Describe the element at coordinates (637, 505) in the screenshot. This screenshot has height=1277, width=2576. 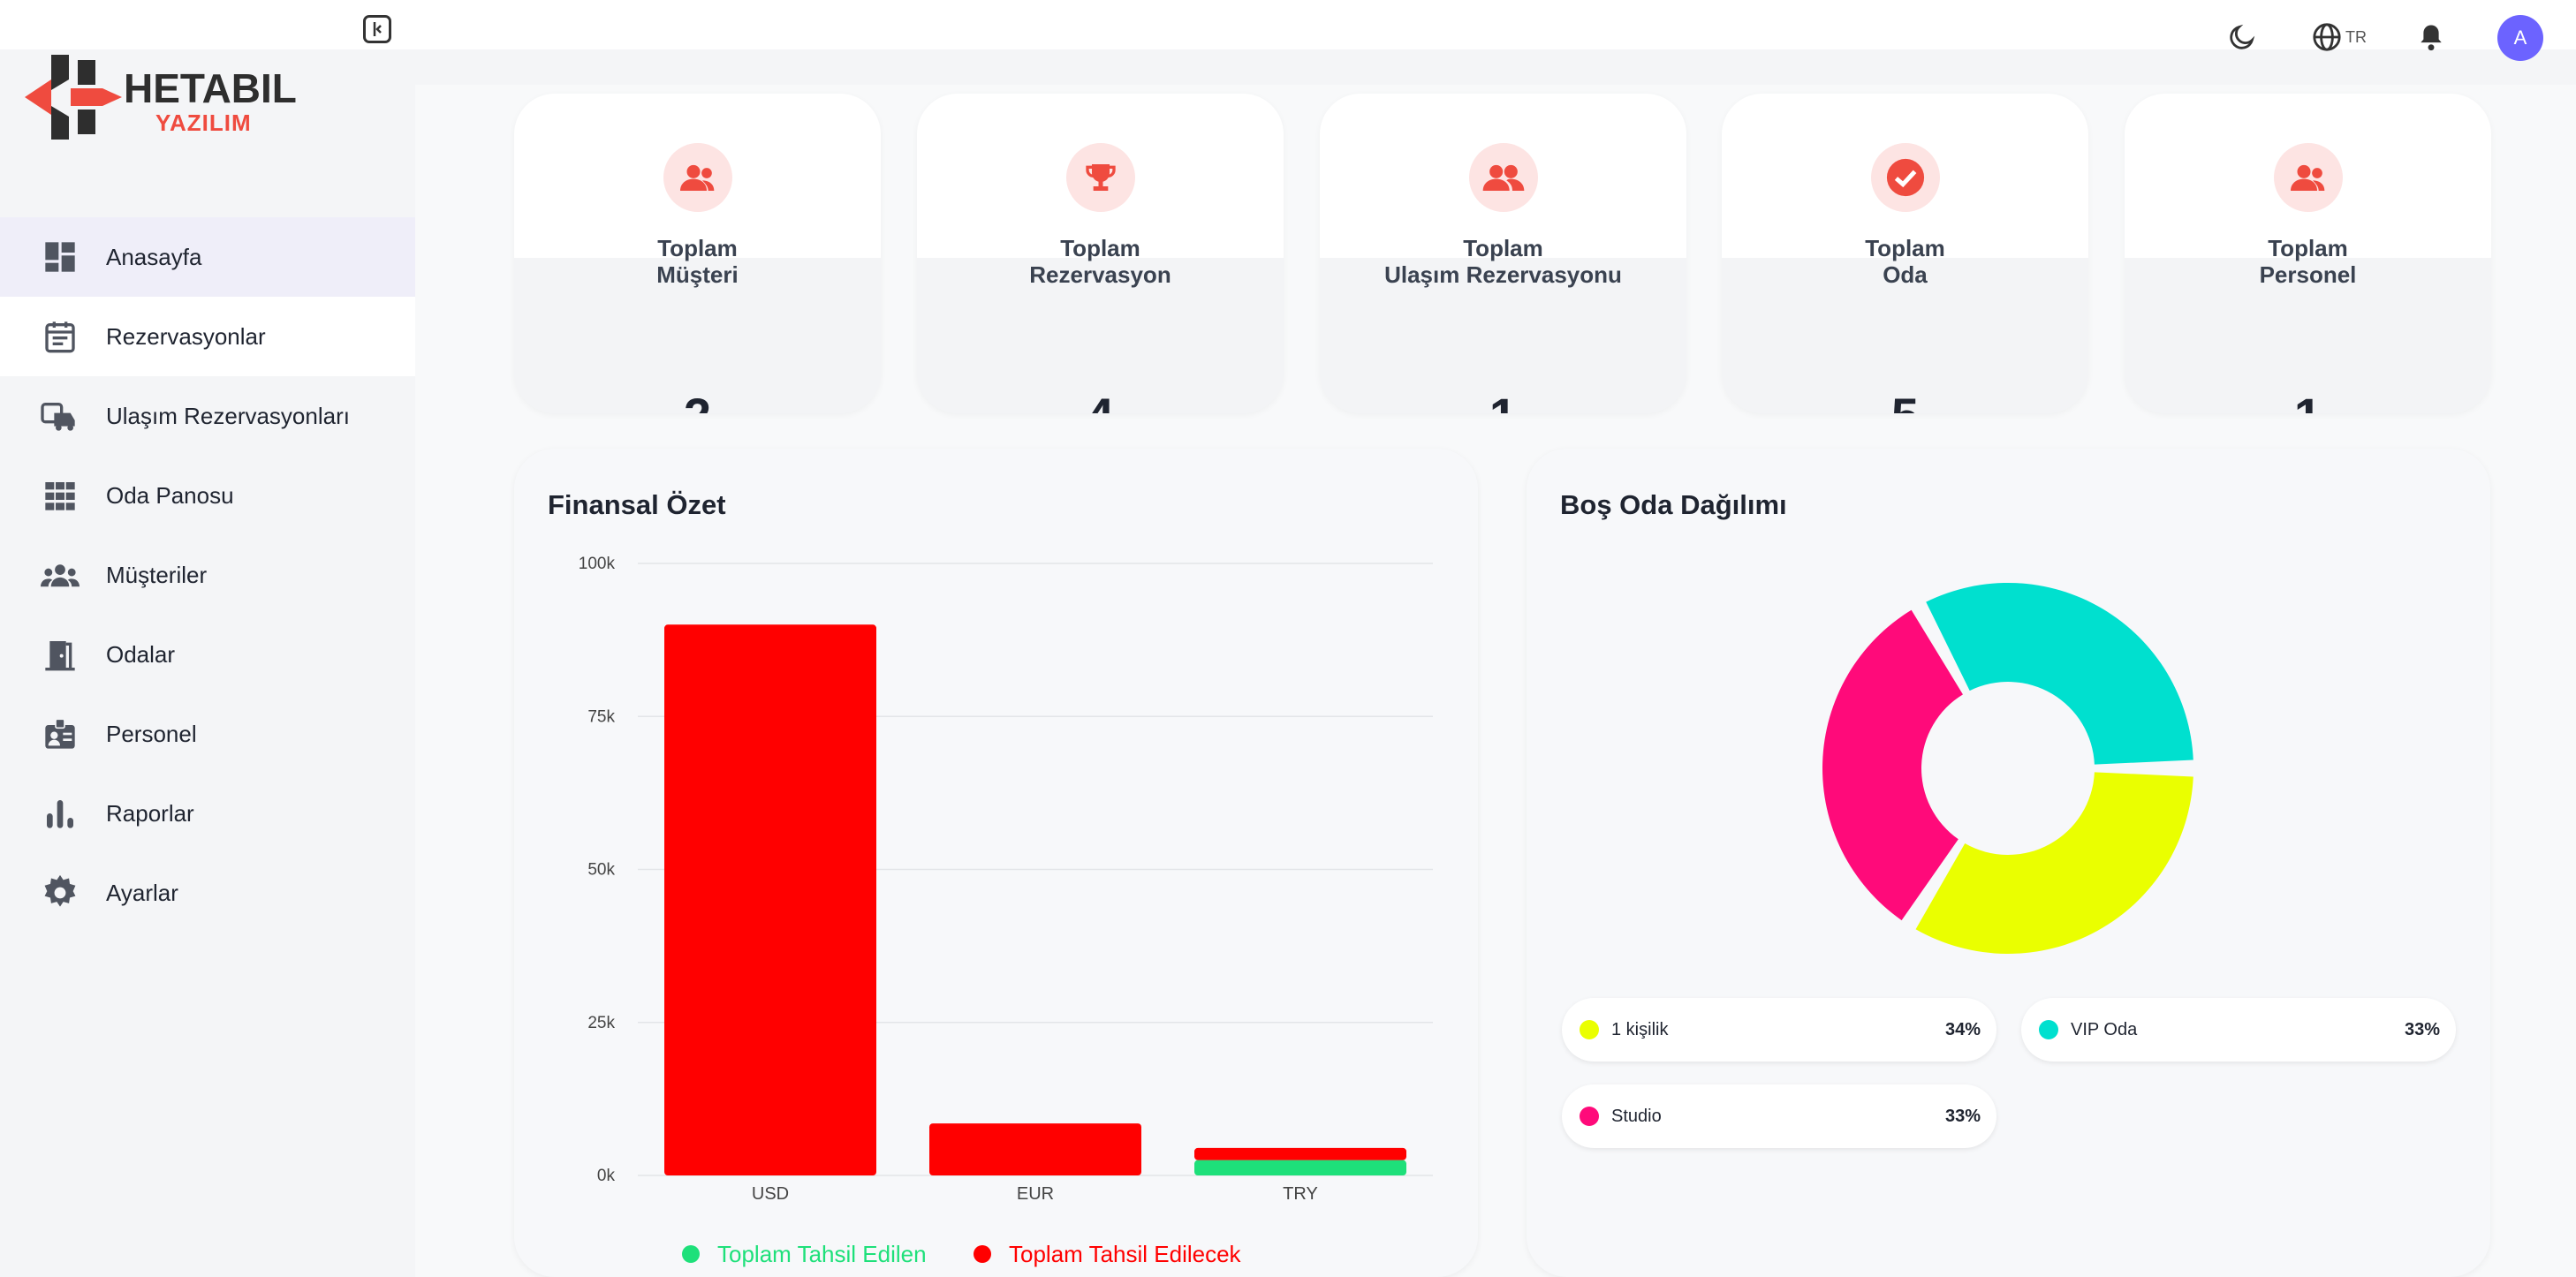
I see `finance-title: Finansal Özet` at that location.